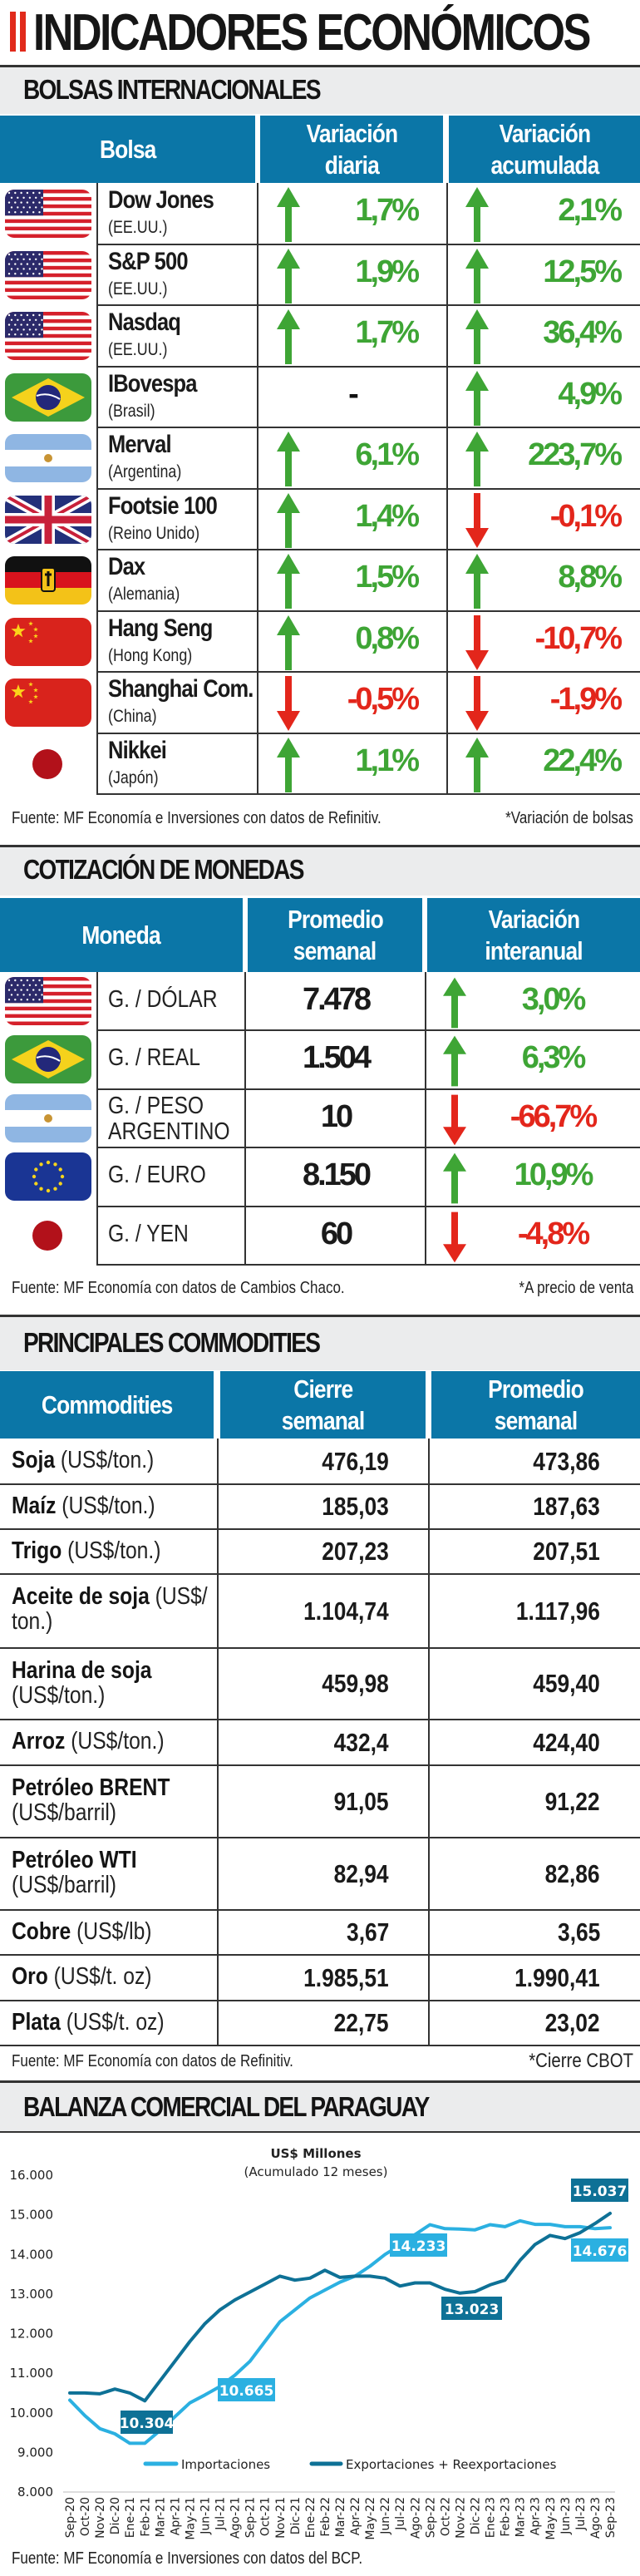 This screenshot has height=2576, width=640. I want to click on weekly-close: 3,67, so click(367, 1932).